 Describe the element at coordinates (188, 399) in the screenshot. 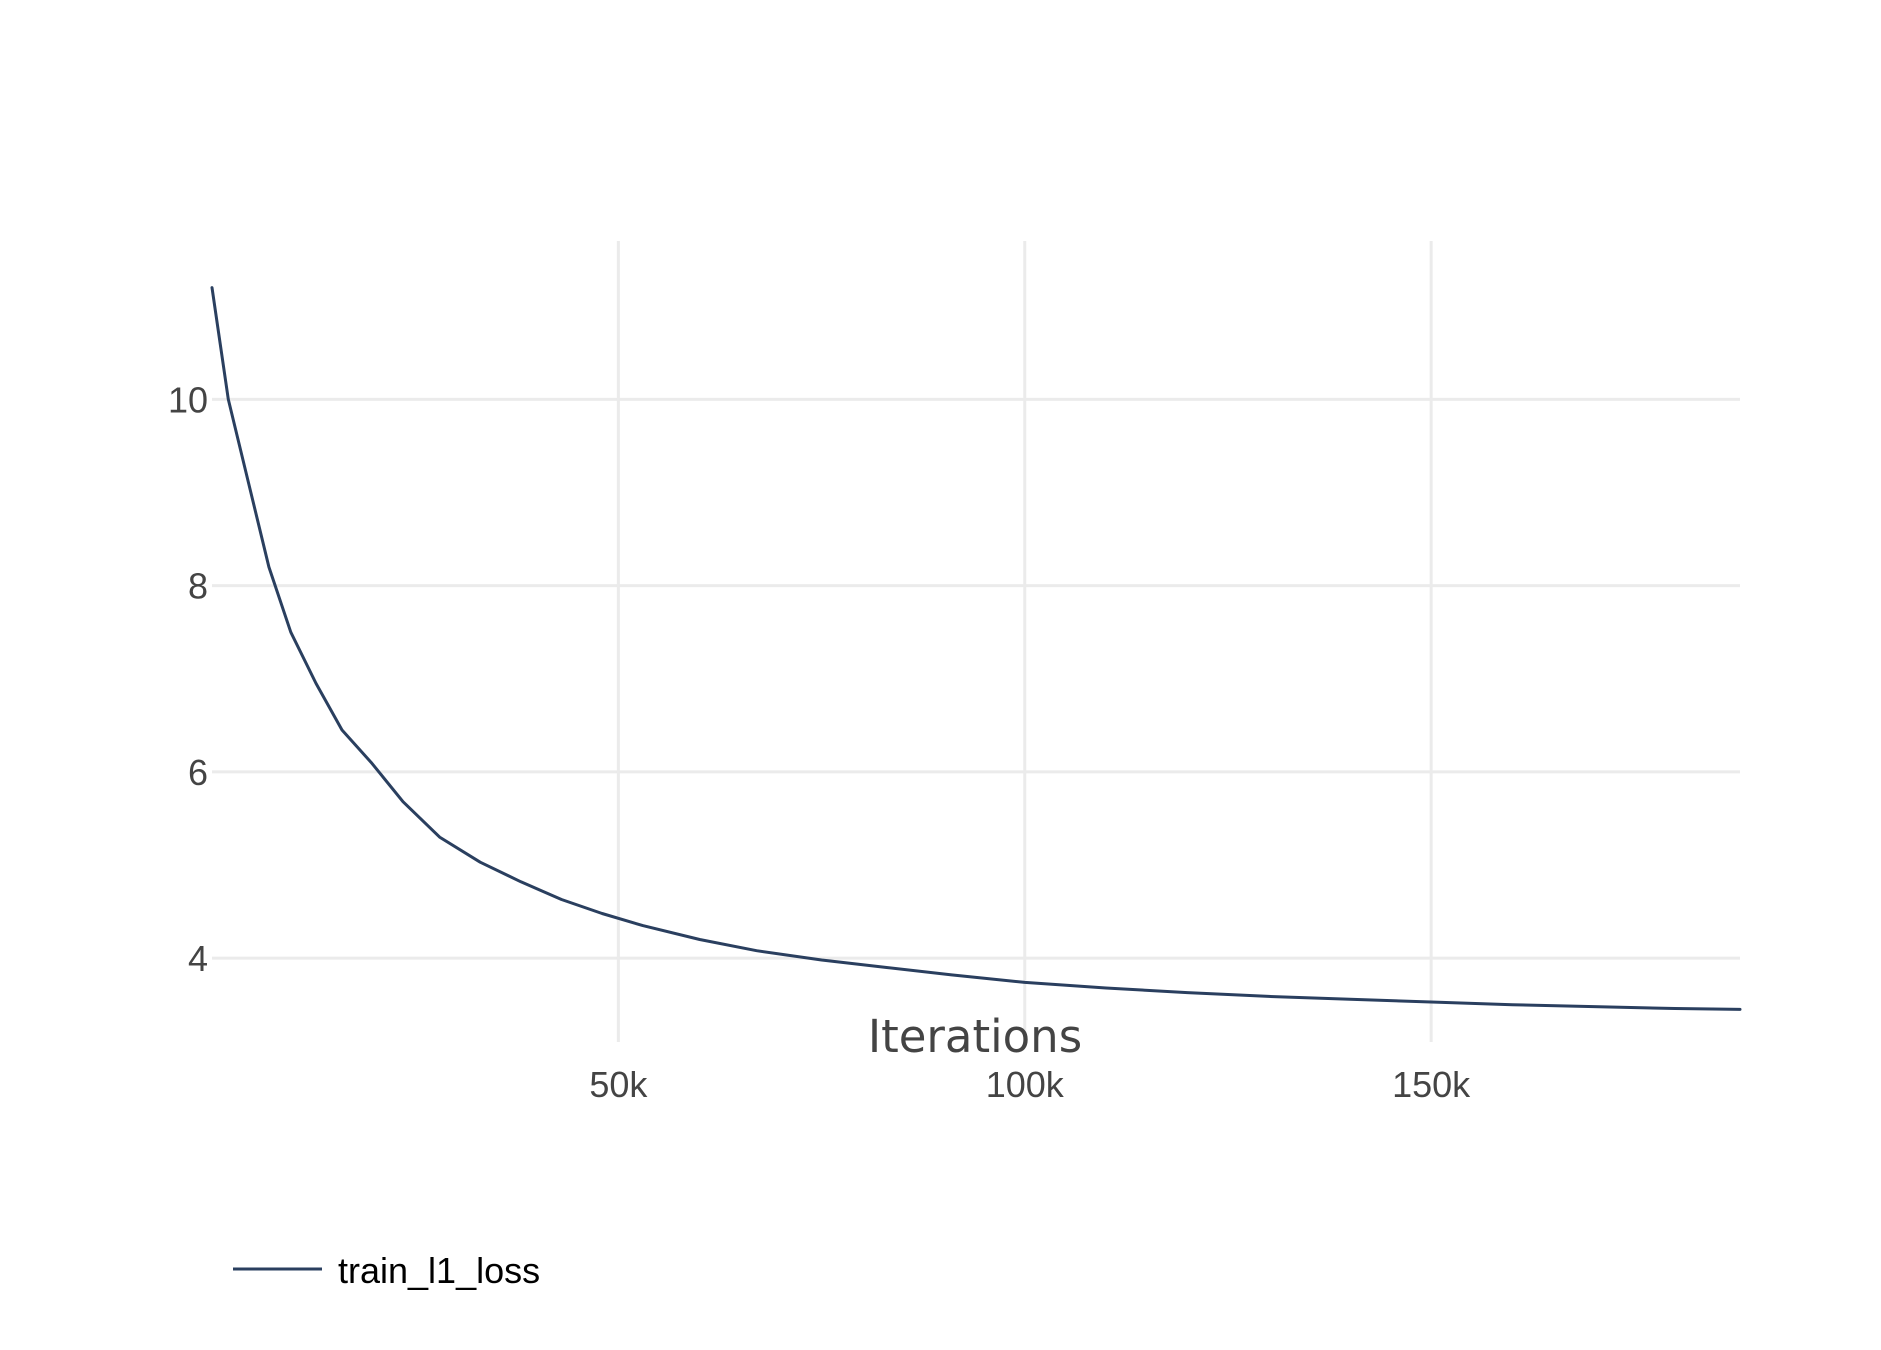

I see `y-tick-label: 10` at that location.